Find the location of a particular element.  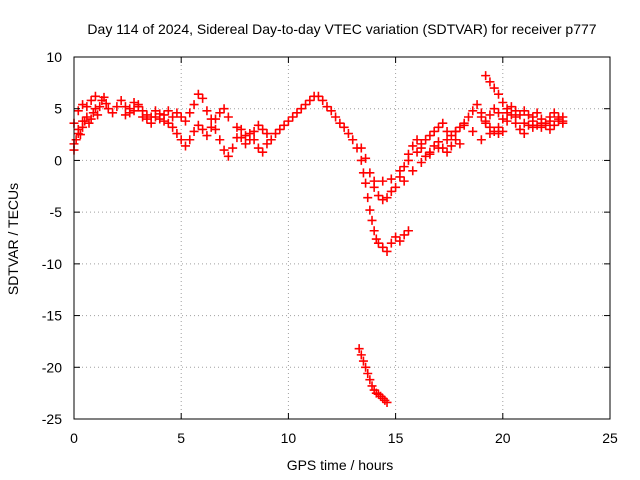

x-tick-label: 10 is located at coordinates (289, 438).